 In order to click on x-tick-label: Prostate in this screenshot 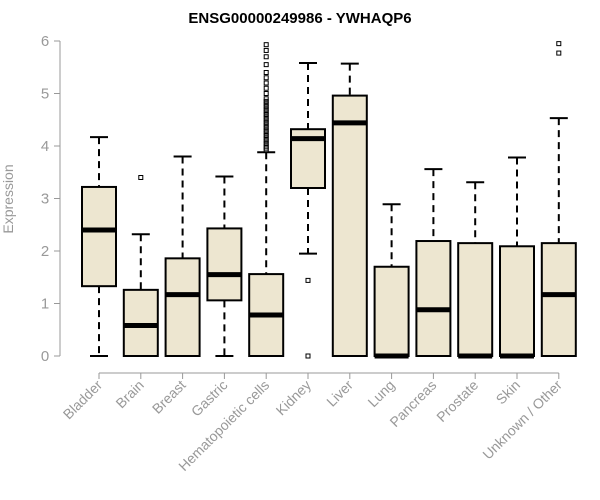, I will do `click(457, 401)`.